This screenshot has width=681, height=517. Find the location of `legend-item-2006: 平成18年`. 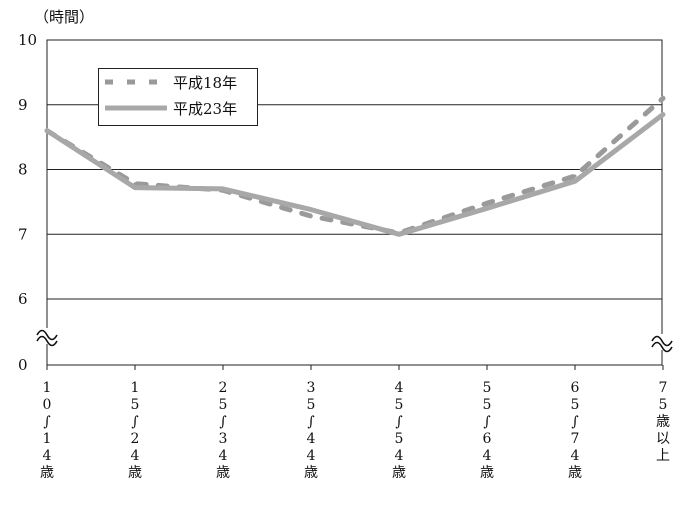

legend-item-2006: 平成18年 is located at coordinates (178, 83).